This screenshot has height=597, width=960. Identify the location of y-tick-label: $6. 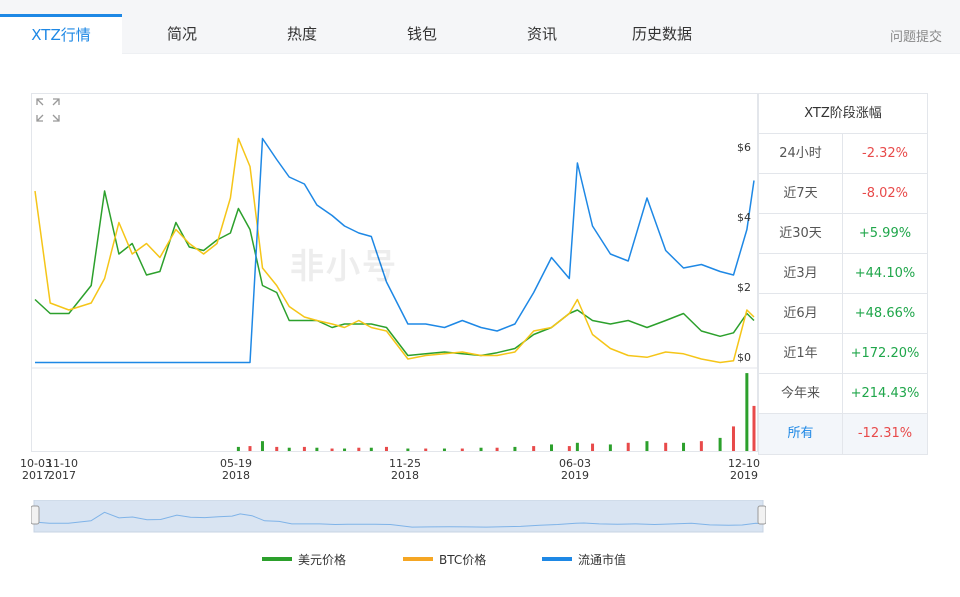
(744, 147).